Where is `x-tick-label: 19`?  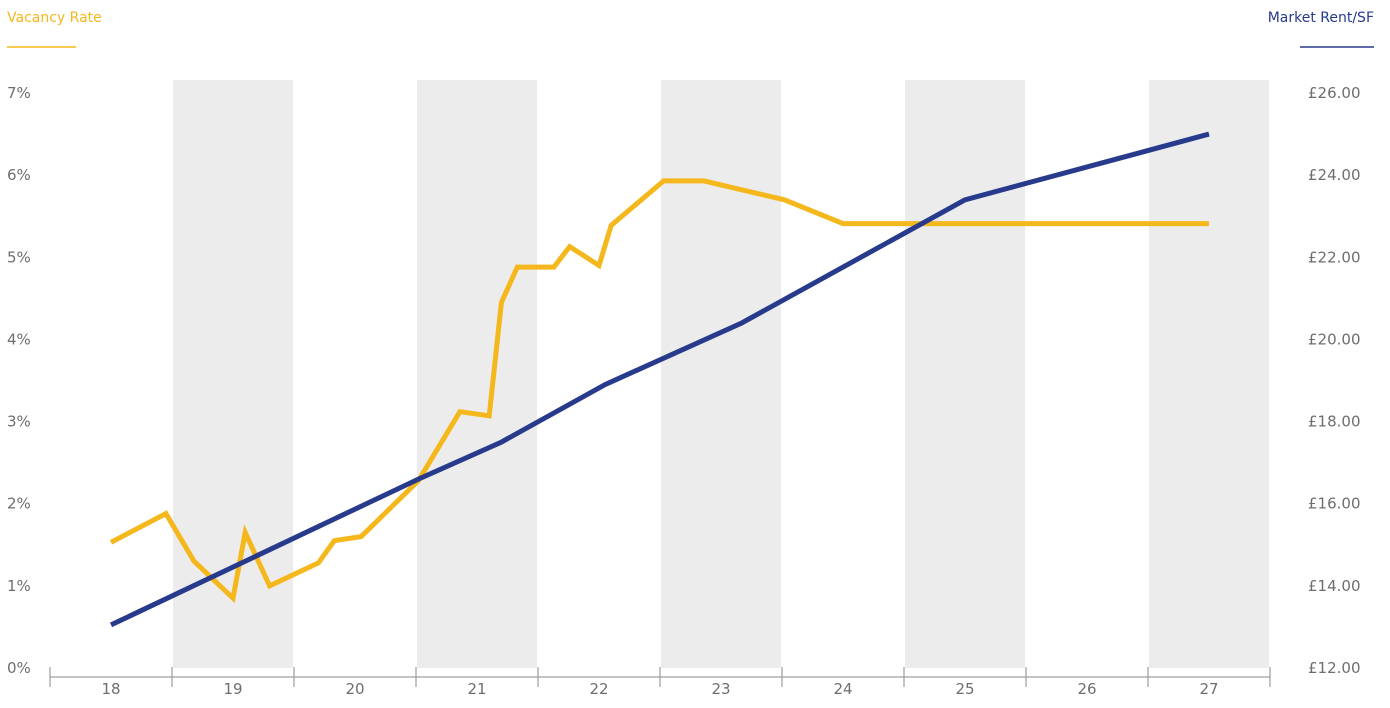 x-tick-label: 19 is located at coordinates (232, 689).